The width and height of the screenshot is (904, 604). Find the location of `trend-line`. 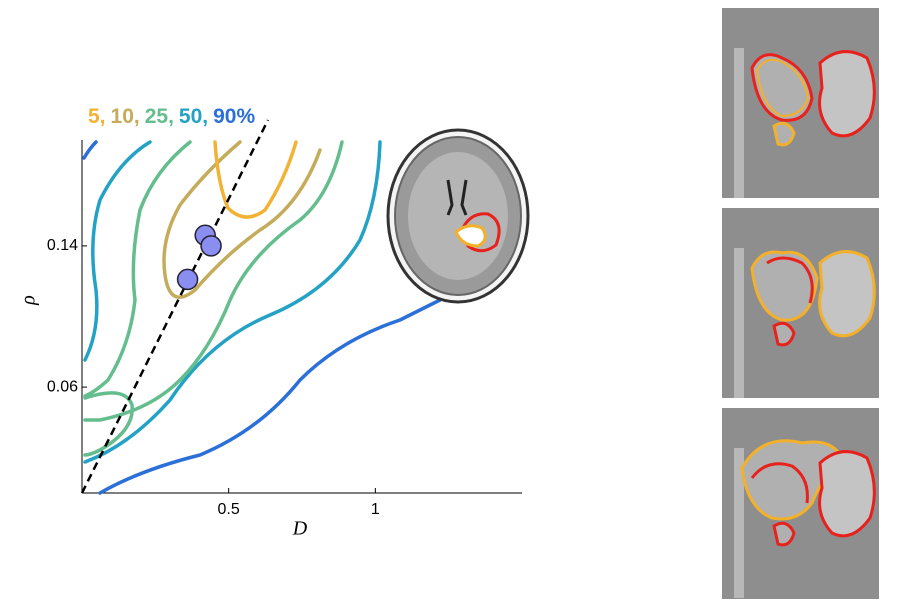

trend-line is located at coordinates (175, 306).